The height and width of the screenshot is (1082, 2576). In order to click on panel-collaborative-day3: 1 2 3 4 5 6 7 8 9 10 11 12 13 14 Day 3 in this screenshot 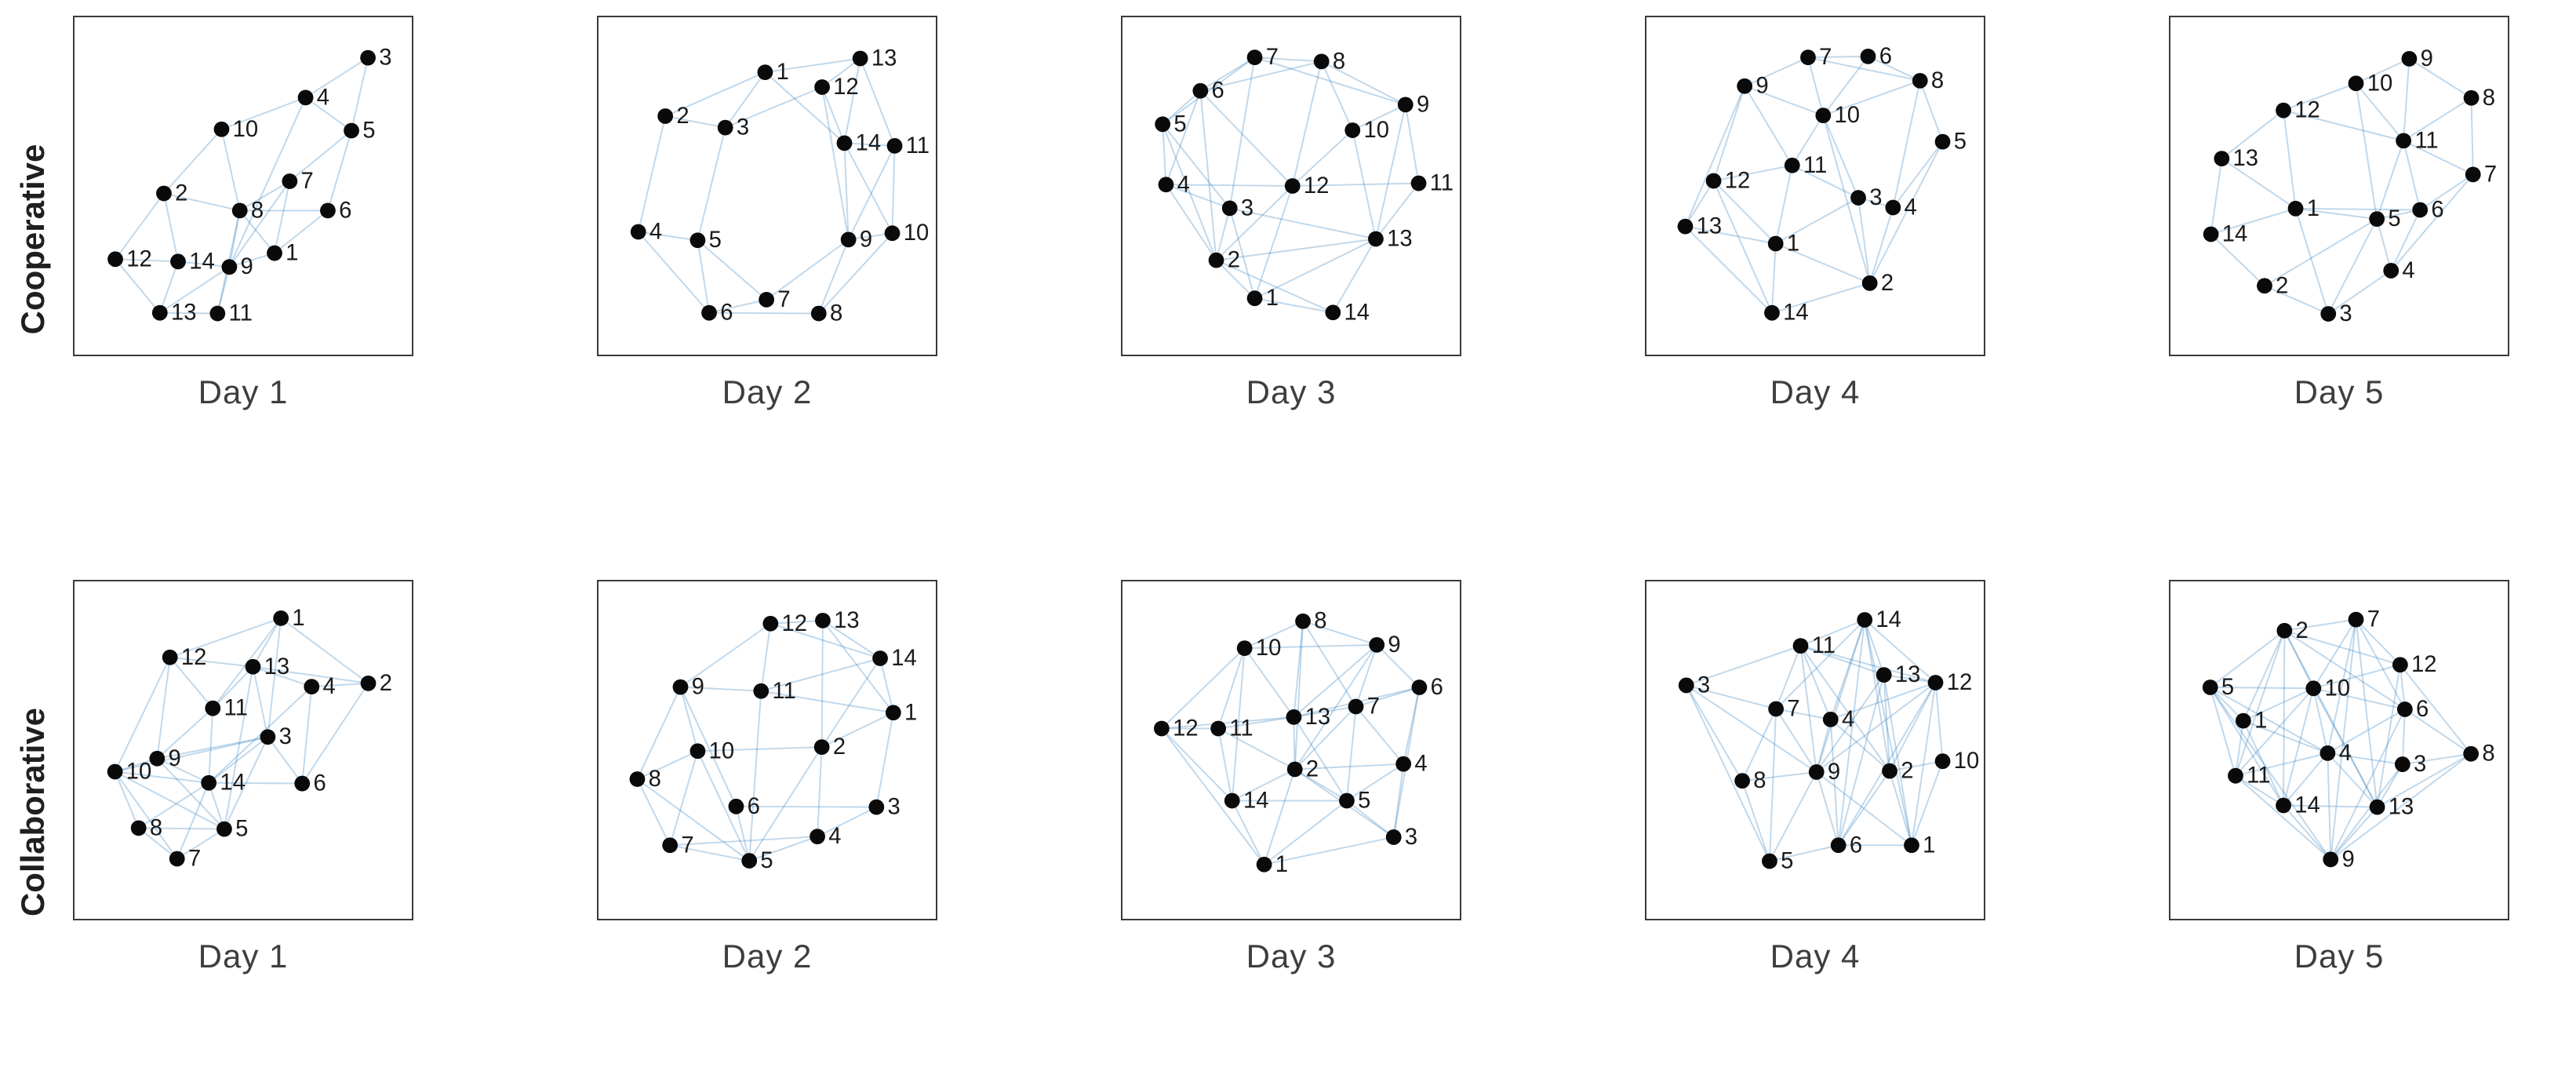, I will do `click(1291, 777)`.